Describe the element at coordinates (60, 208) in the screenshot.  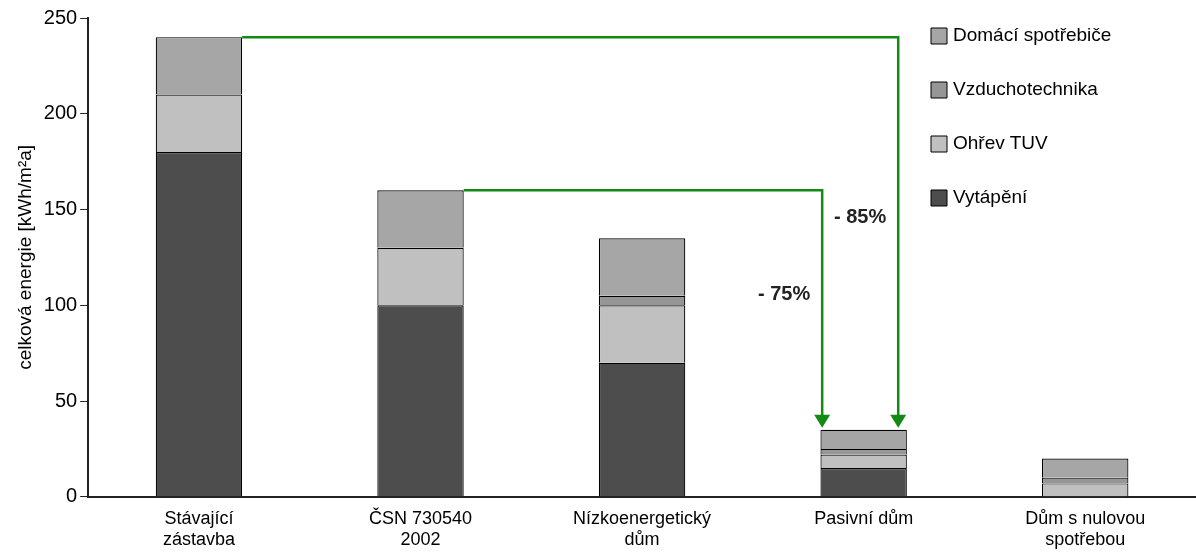
I see `y-tick-label: 150` at that location.